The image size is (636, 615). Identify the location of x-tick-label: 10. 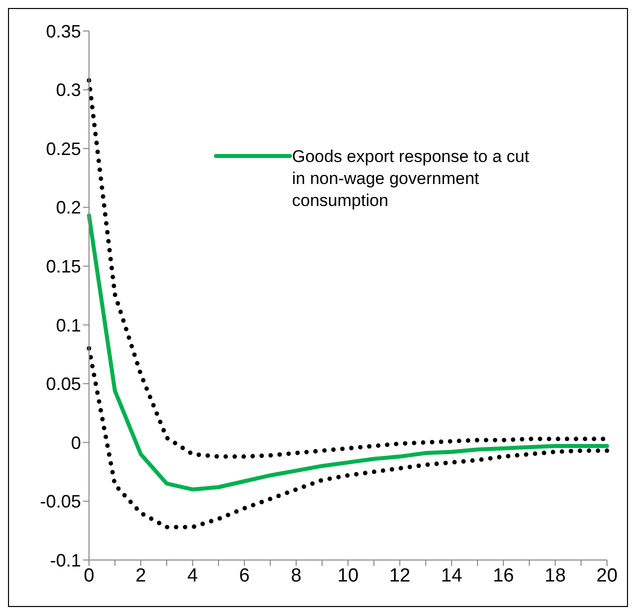
(348, 575).